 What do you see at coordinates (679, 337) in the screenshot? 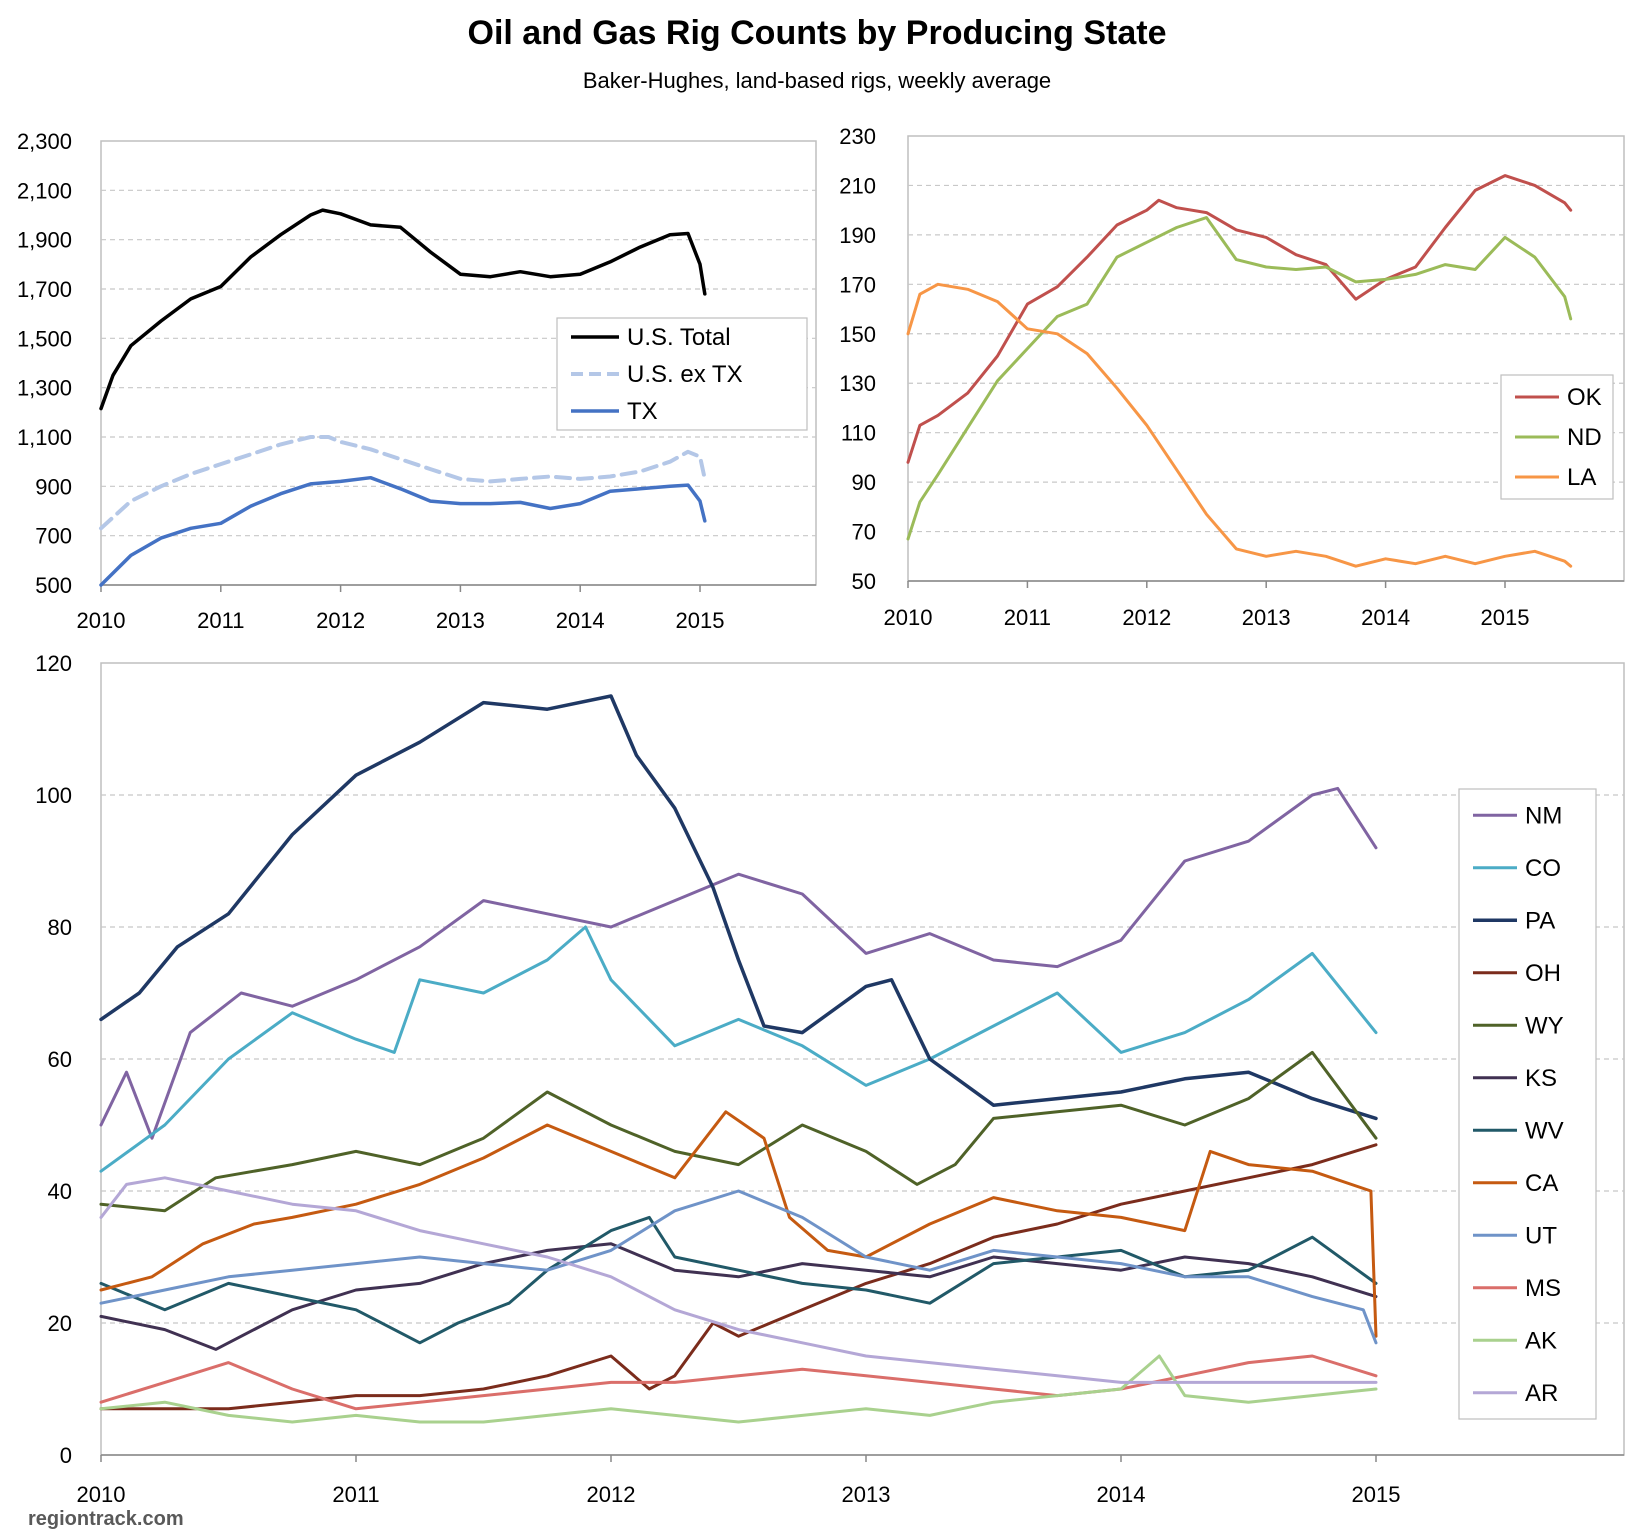
I see `legend-label: U.S. Total` at bounding box center [679, 337].